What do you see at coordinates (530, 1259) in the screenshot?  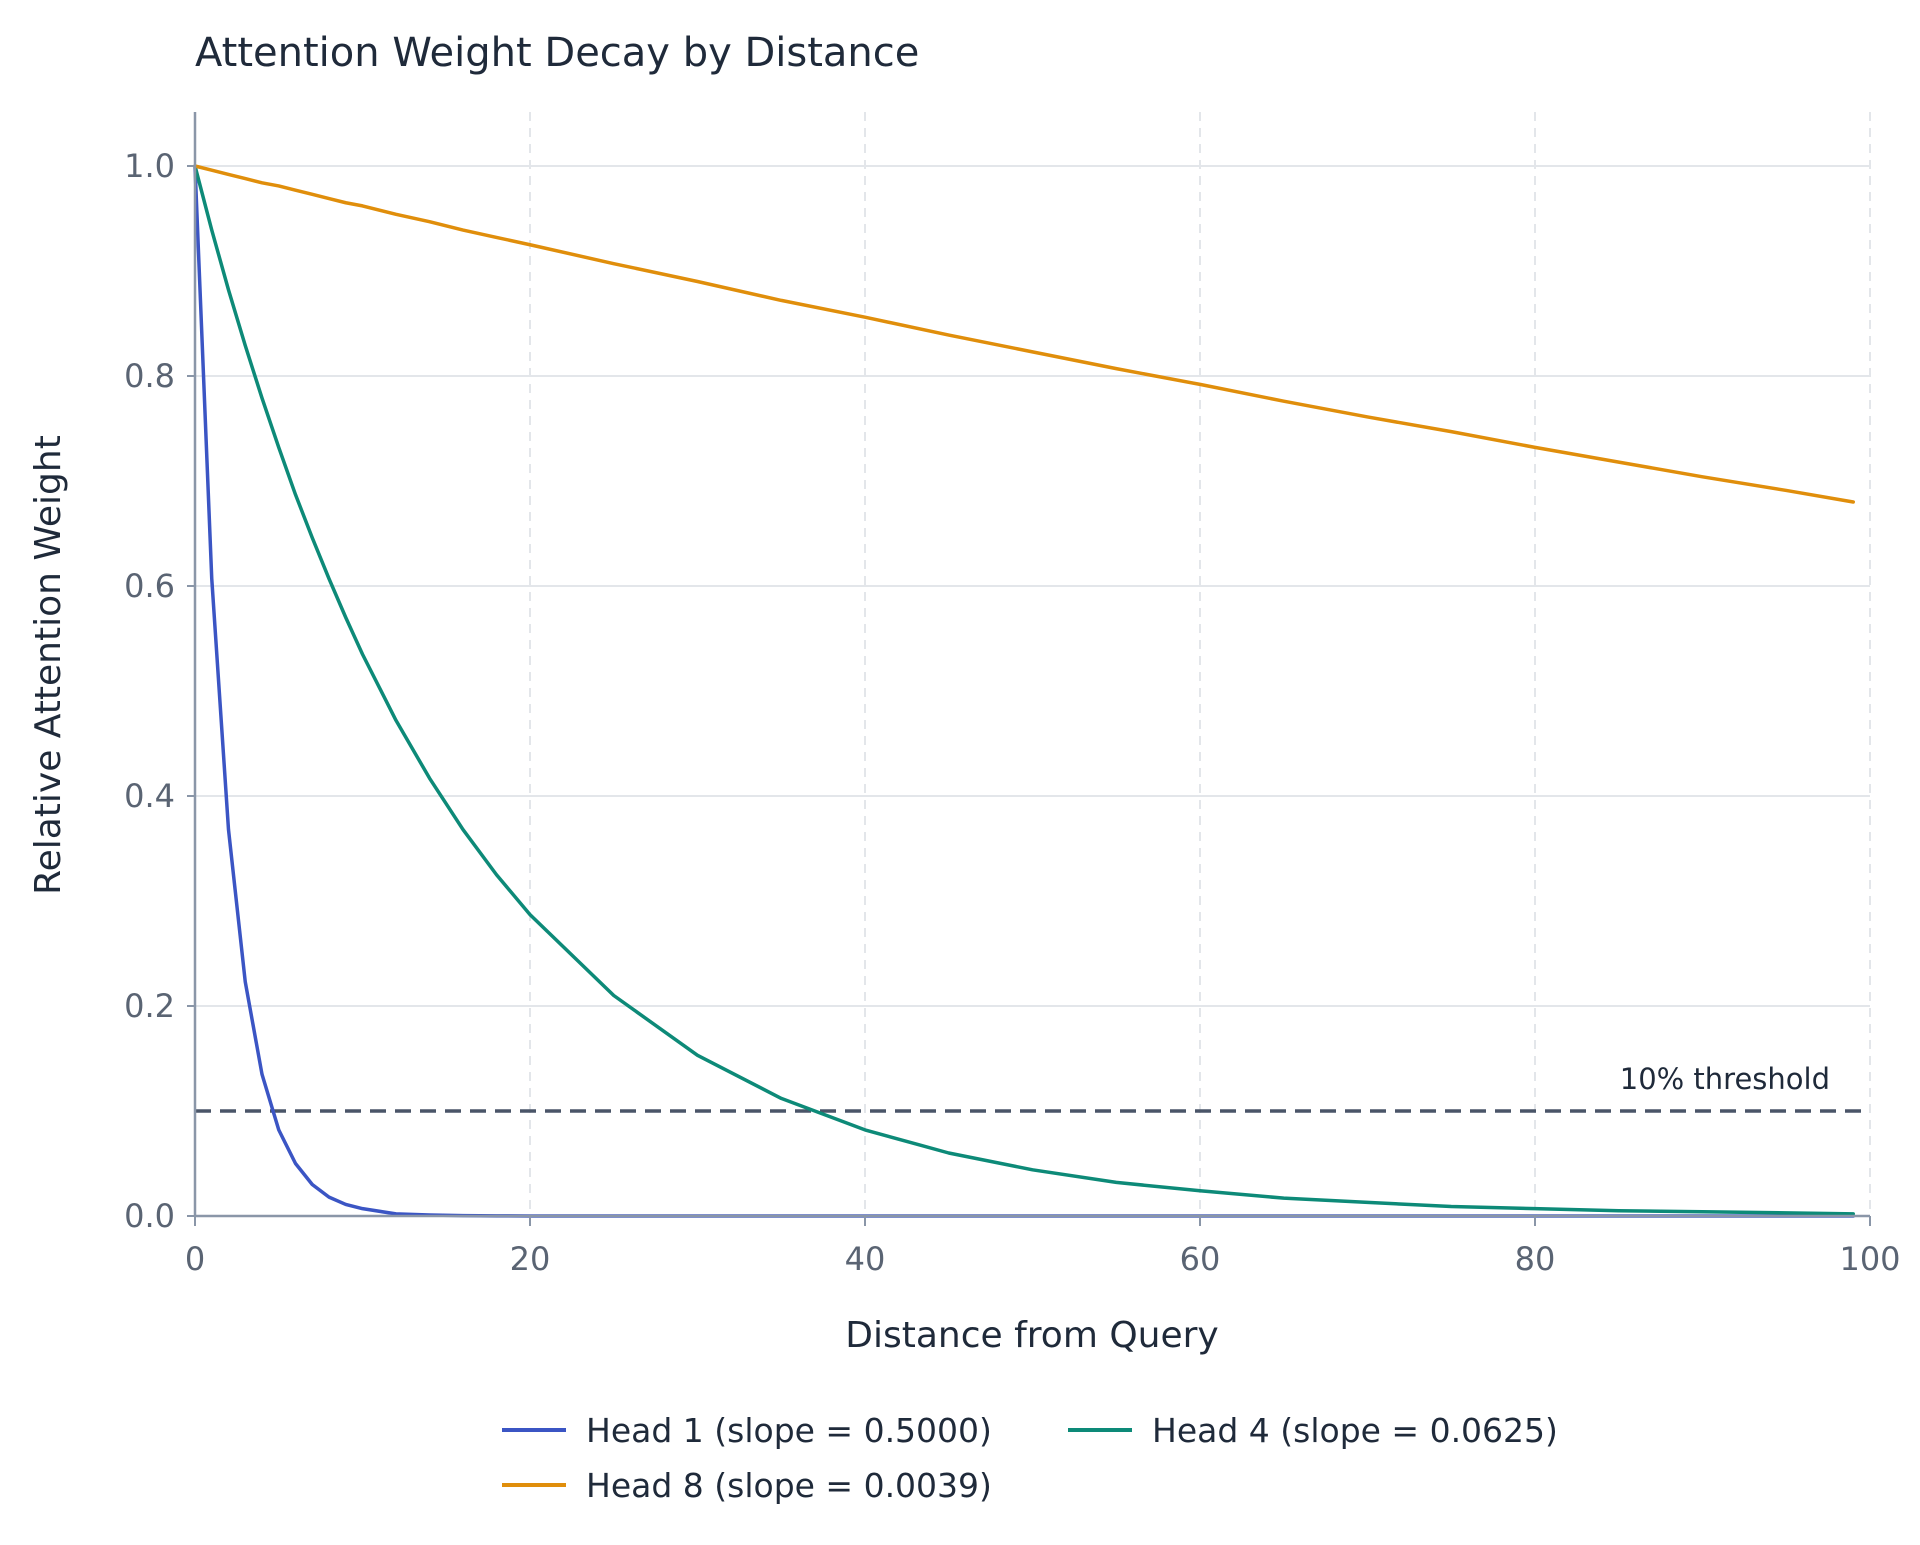 I see `x-tick-label: 20` at bounding box center [530, 1259].